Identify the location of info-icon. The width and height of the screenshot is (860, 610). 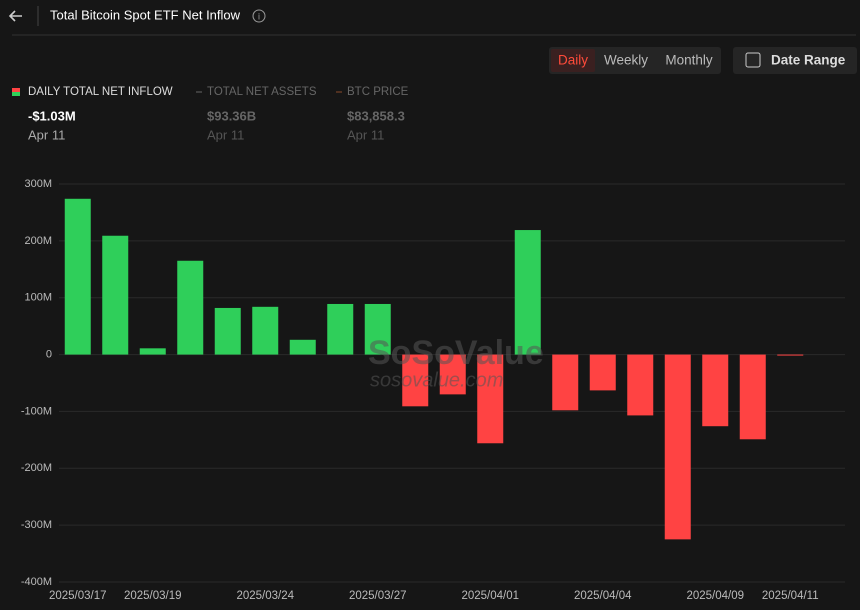
(259, 16).